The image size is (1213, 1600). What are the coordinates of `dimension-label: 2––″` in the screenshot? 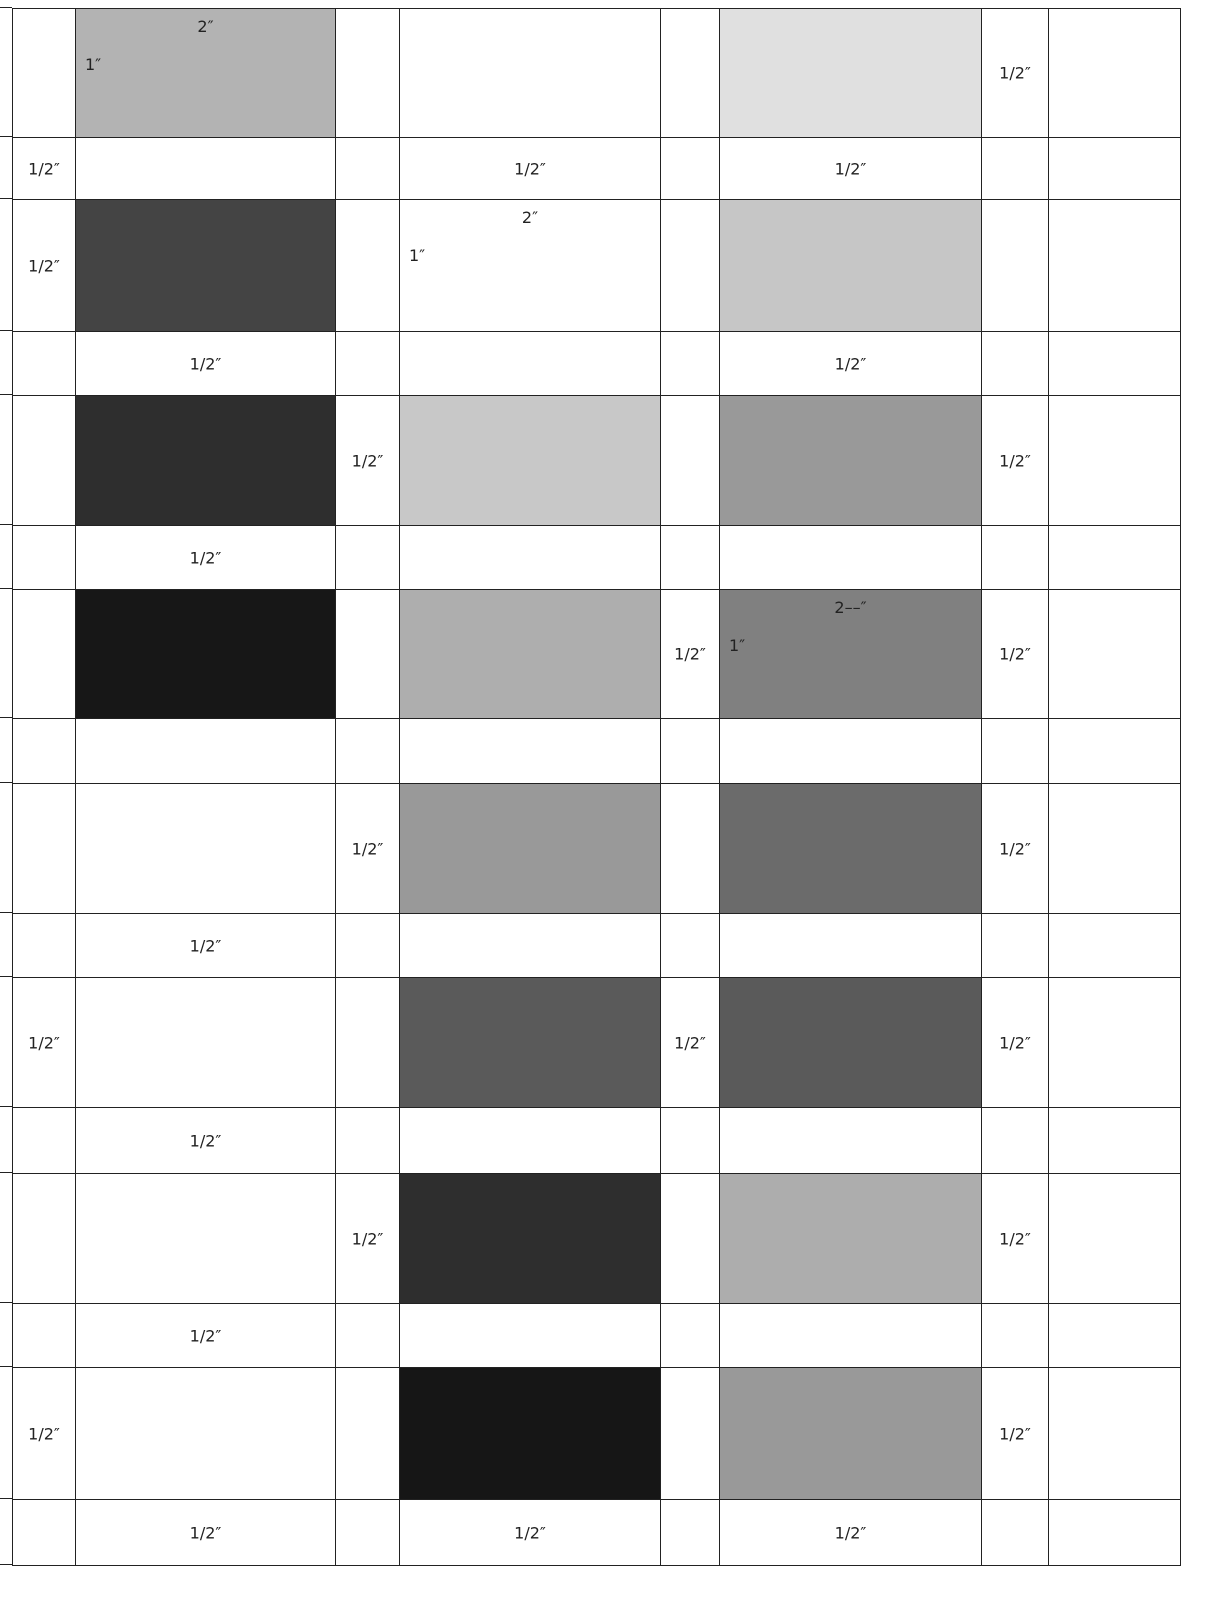 It's located at (850, 607).